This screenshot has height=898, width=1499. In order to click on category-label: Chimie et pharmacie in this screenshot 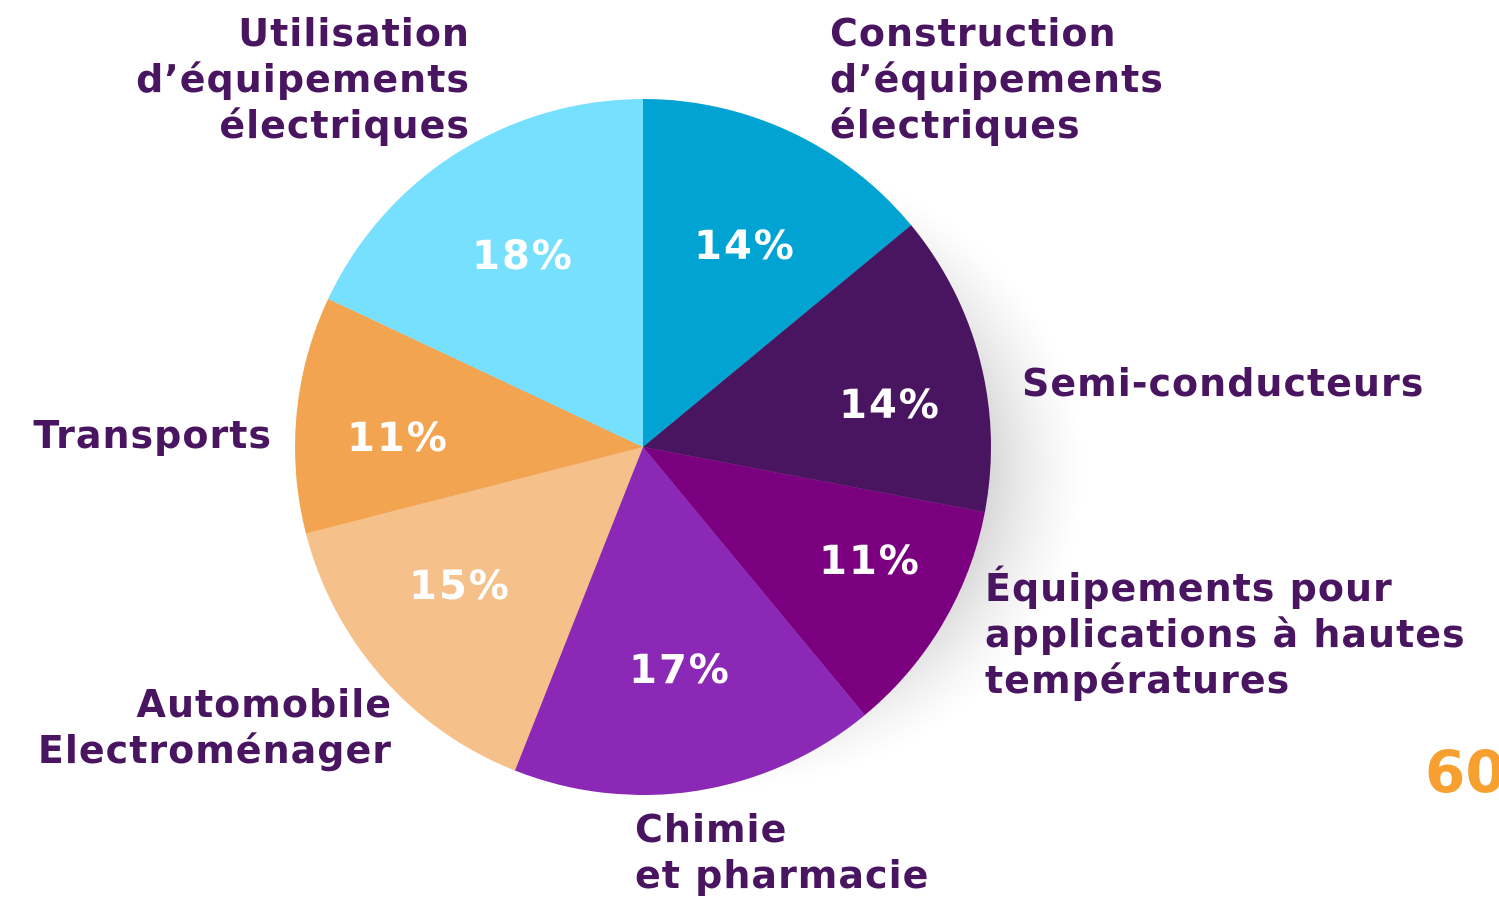, I will do `click(782, 852)`.